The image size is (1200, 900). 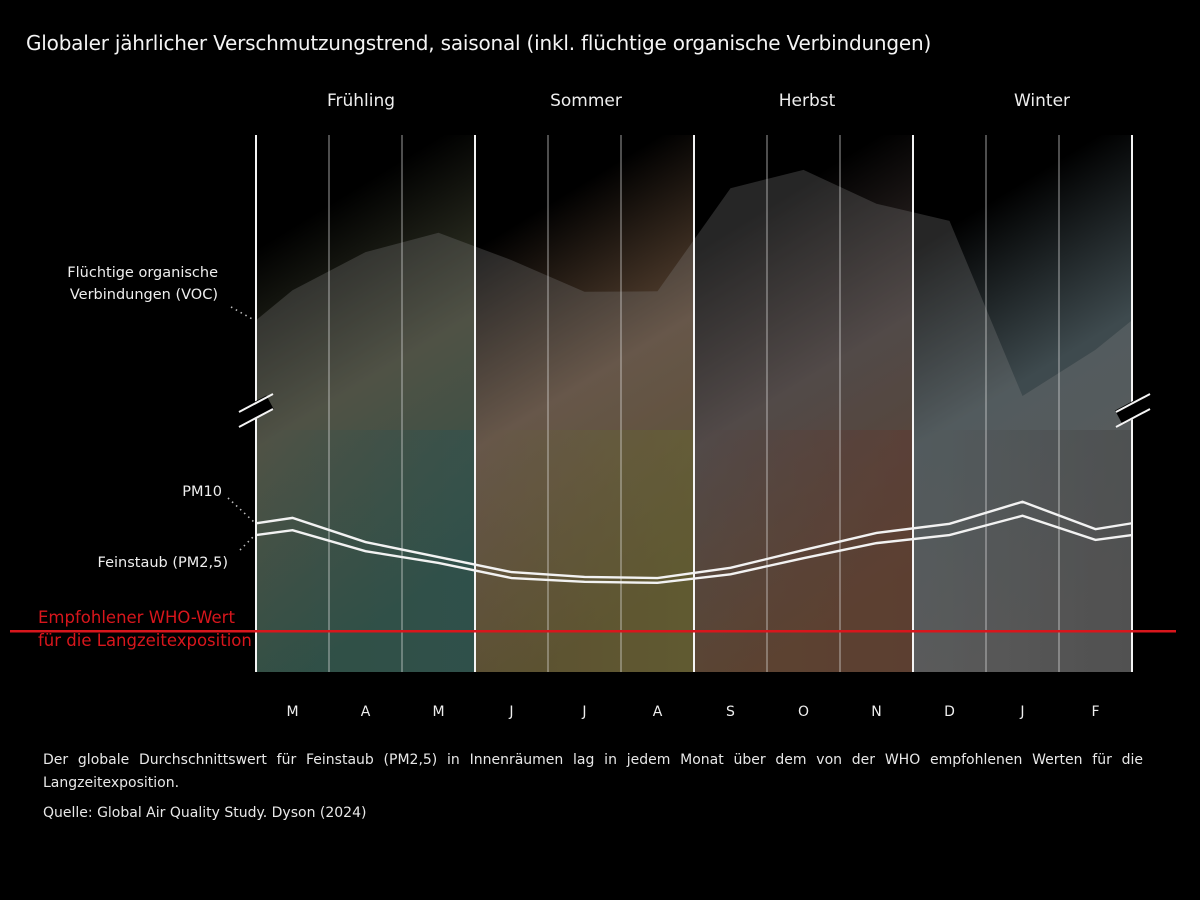 I want to click on axis-break-left-icon, so click(x=256, y=410).